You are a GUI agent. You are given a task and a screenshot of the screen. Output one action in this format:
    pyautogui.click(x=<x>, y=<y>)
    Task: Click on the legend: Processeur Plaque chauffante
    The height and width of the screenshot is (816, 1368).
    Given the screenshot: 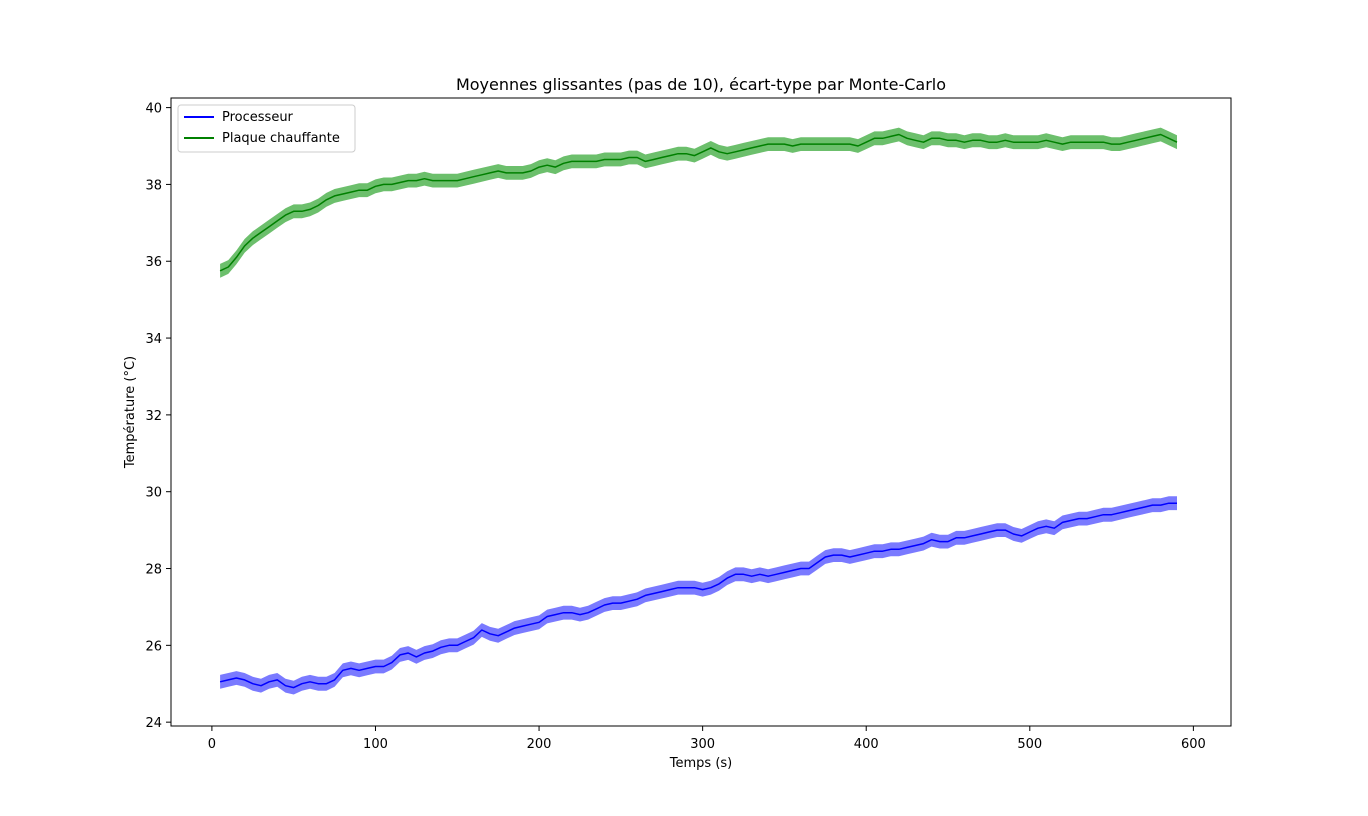 What is the action you would take?
    pyautogui.click(x=266, y=128)
    